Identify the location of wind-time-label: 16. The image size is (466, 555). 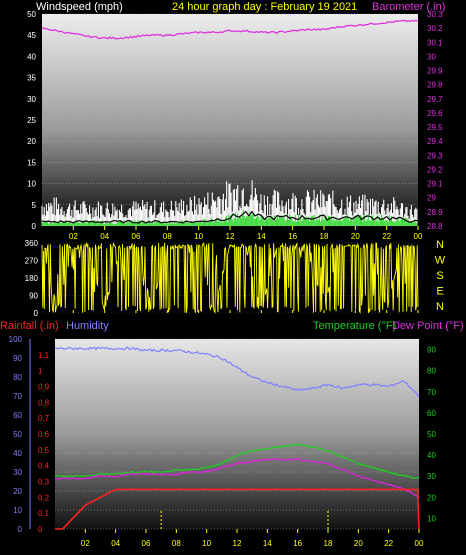
(292, 236).